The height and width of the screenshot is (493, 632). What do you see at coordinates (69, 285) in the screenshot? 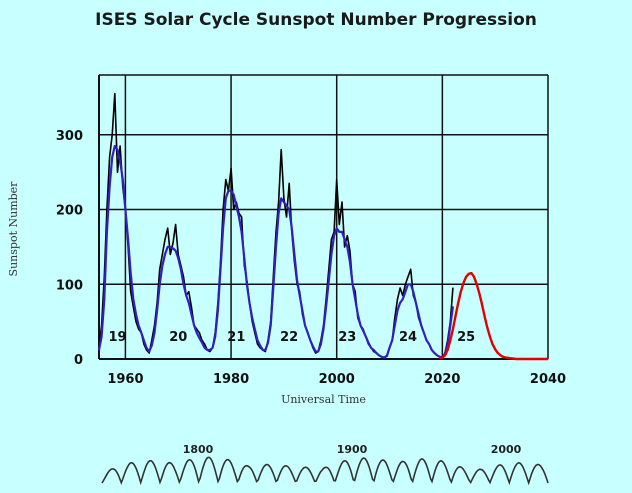
I see `y-tick-label: 100` at bounding box center [69, 285].